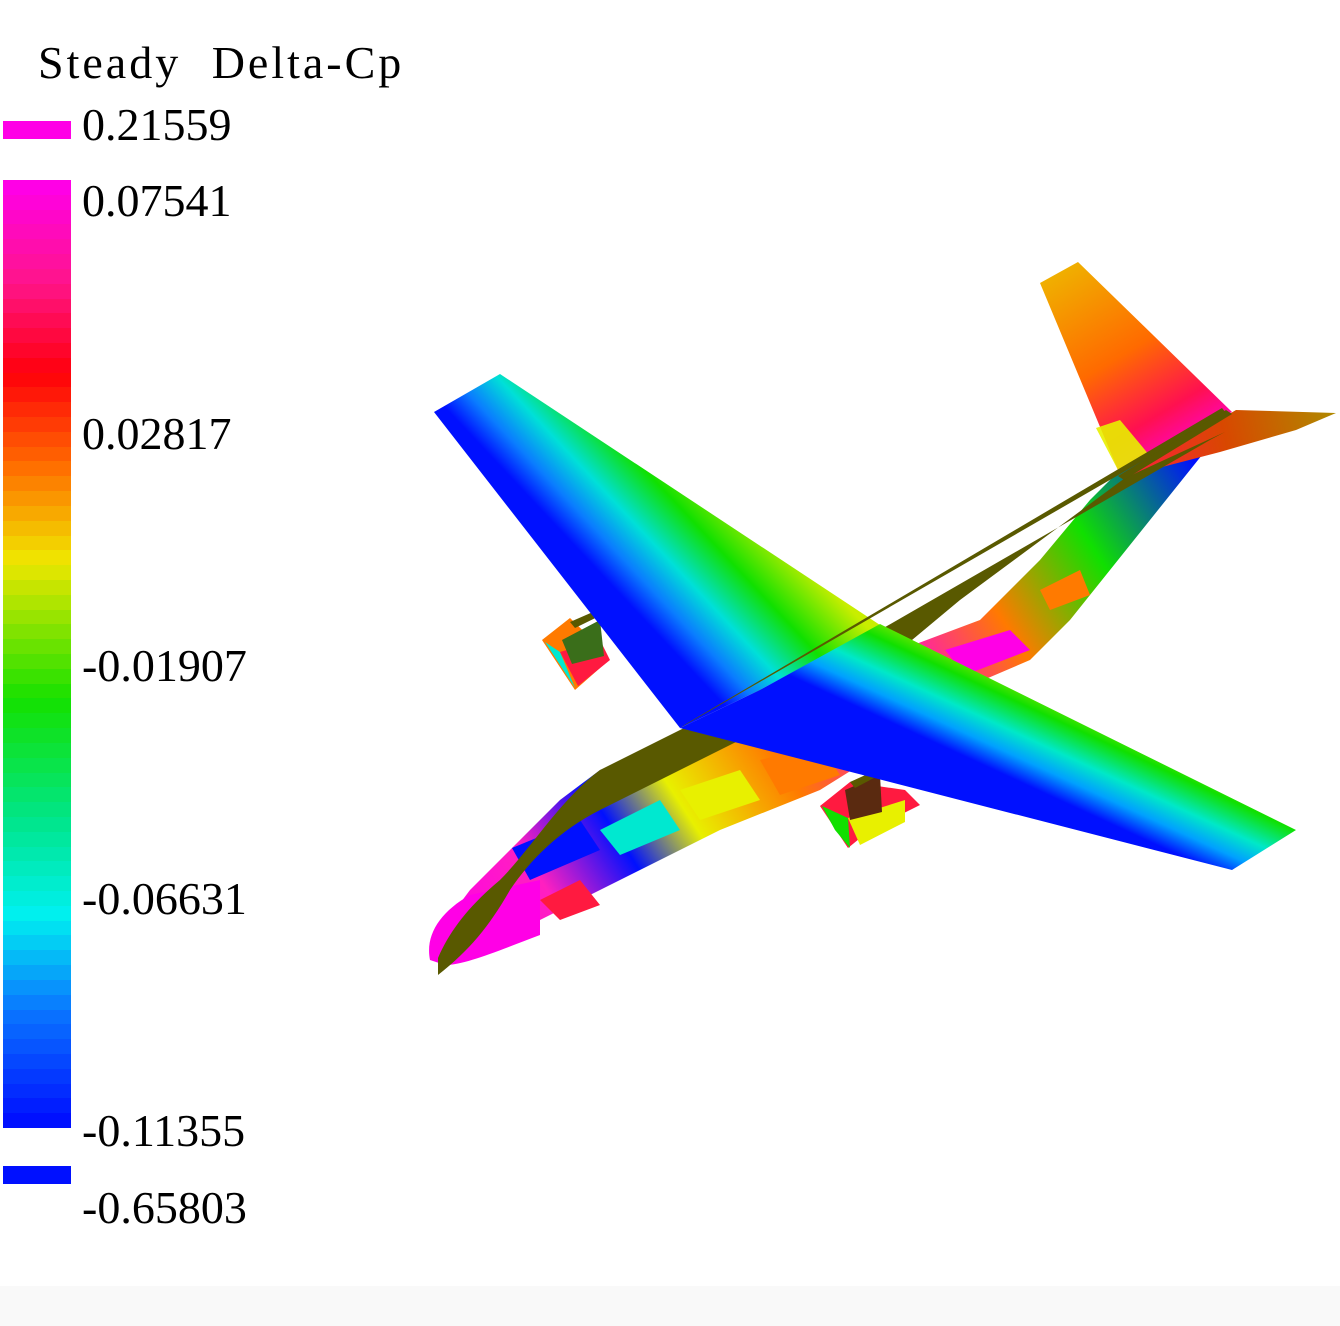 The width and height of the screenshot is (1340, 1326). What do you see at coordinates (670, 1306) in the screenshot?
I see `bottom-strip` at bounding box center [670, 1306].